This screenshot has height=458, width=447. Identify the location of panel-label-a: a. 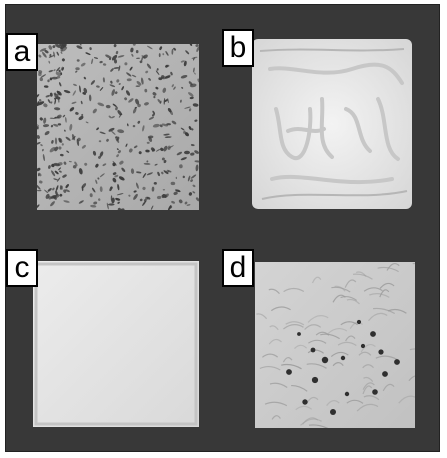
(22, 52).